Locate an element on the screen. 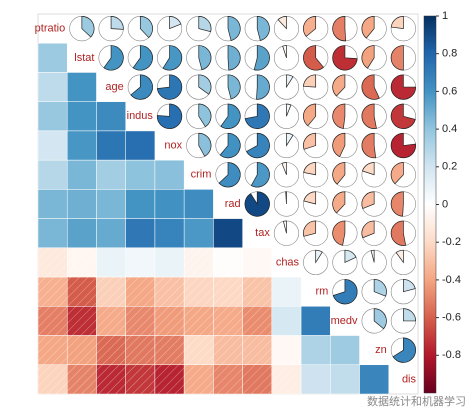 This screenshot has width=474, height=413. colorbar-tick-label: 0 is located at coordinates (445, 204).